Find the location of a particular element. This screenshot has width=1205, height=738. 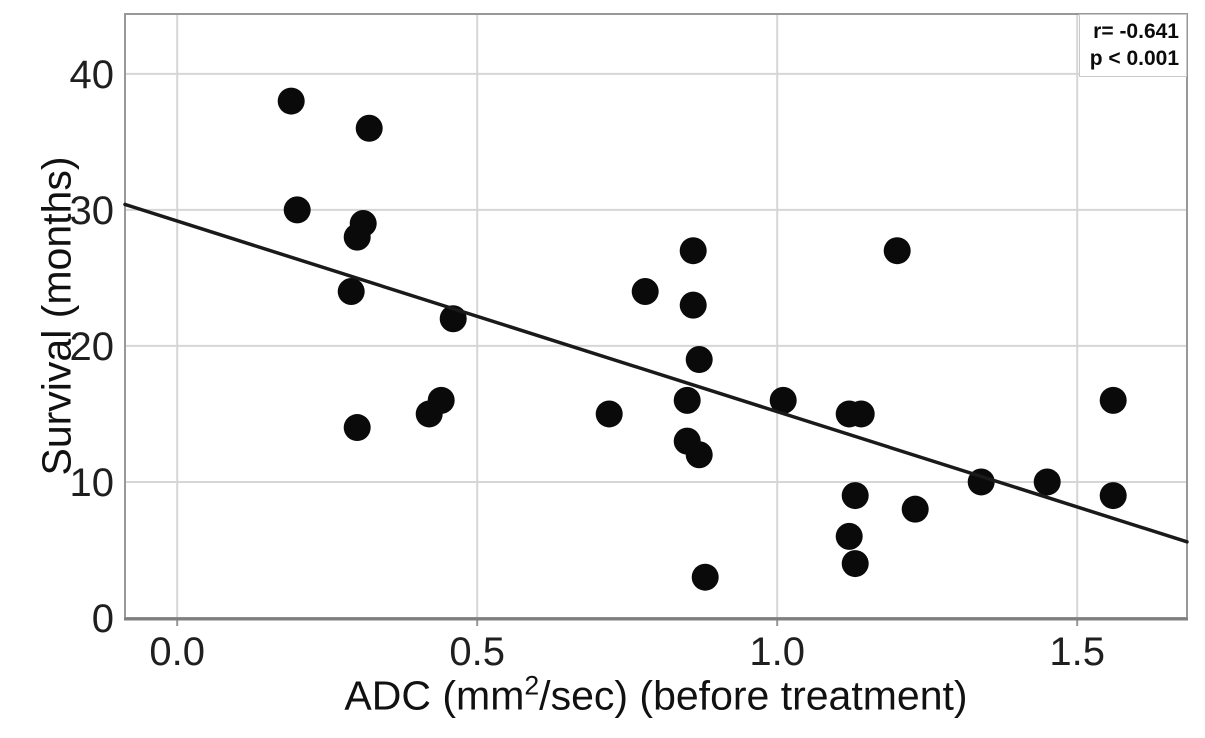

p-value-text: p < 0.001 is located at coordinates (1134, 58).